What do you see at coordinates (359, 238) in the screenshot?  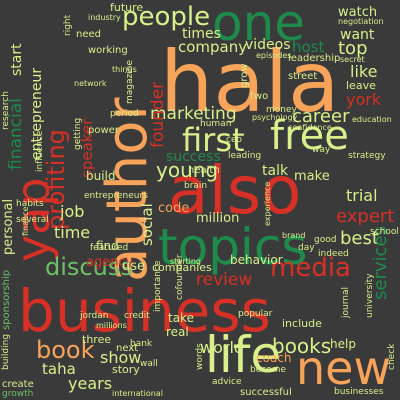 I see `word-best: best` at bounding box center [359, 238].